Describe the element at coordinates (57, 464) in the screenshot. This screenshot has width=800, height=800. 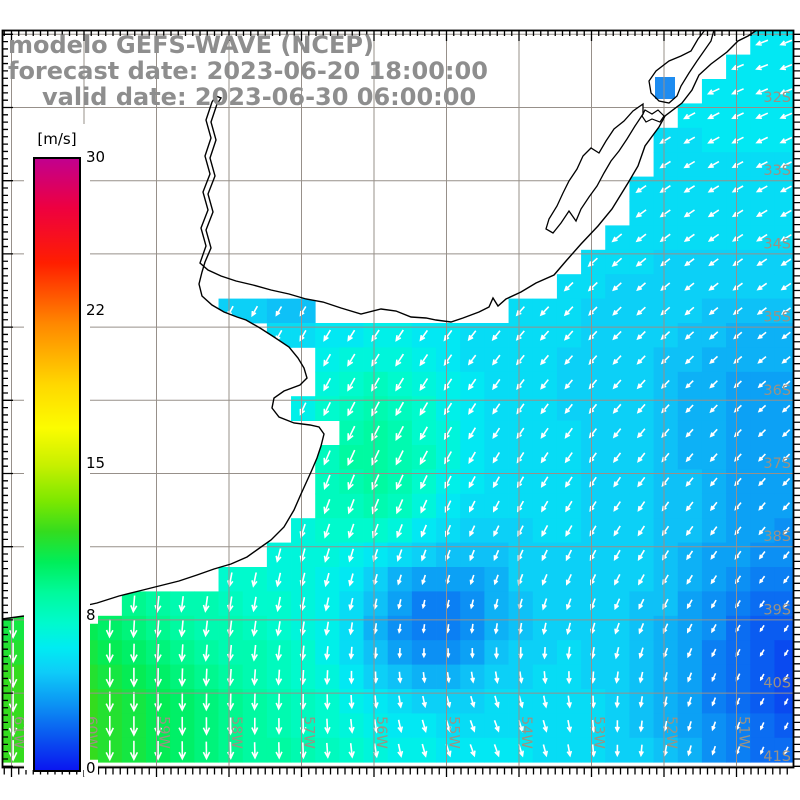
I see `colorbar-gradient` at that location.